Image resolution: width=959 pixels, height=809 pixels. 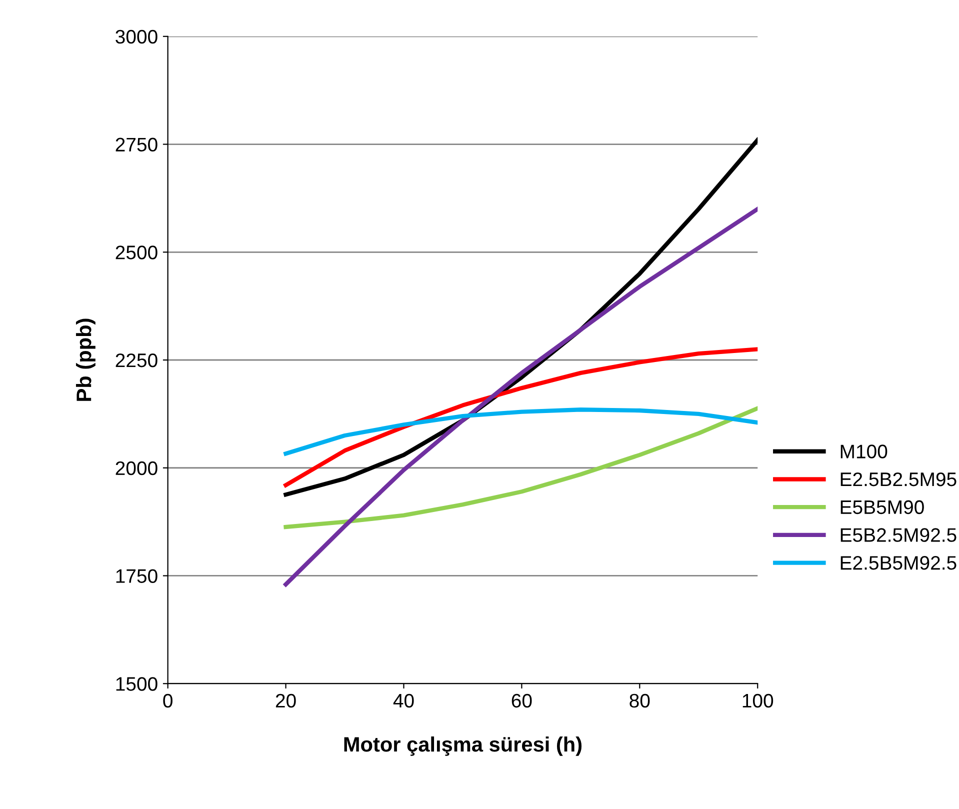 I want to click on y-tick-label: 1500, so click(x=137, y=684).